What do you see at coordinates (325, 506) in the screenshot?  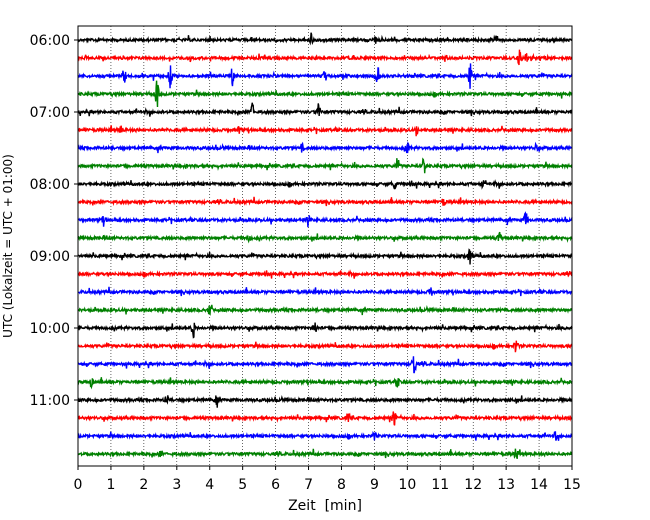 I see `x-axis-label: Zeit [min]` at bounding box center [325, 506].